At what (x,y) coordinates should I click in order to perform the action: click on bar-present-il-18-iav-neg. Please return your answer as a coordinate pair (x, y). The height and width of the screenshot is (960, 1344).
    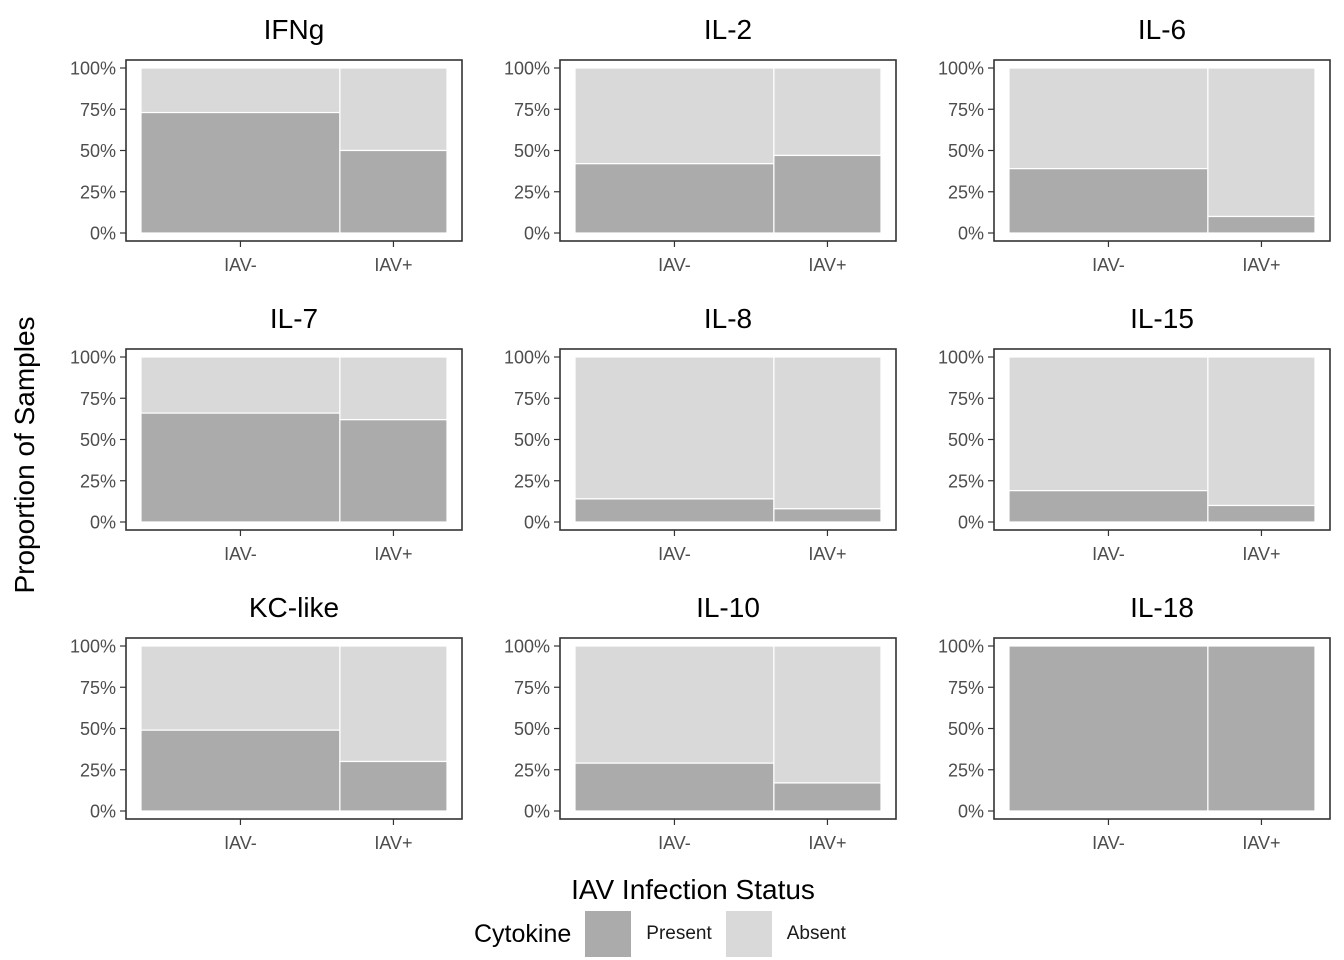
    Looking at the image, I should click on (1108, 728).